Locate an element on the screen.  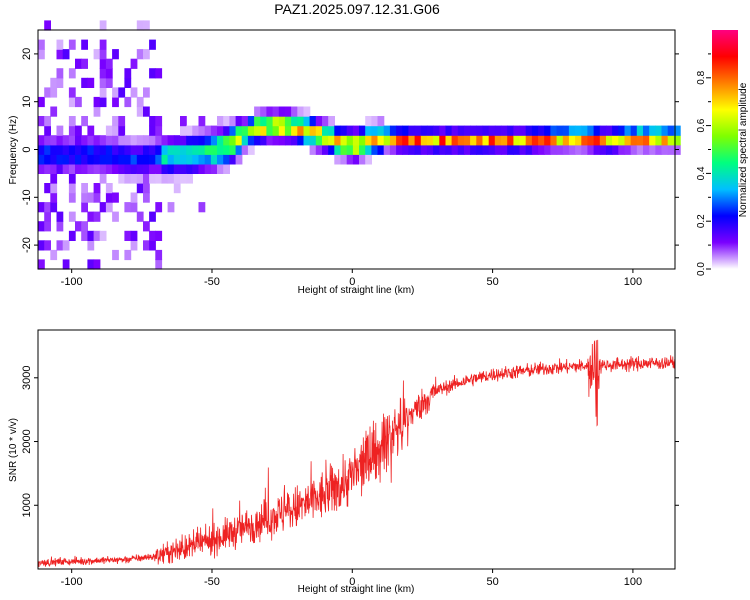
x-tick-label: -50 is located at coordinates (212, 282).